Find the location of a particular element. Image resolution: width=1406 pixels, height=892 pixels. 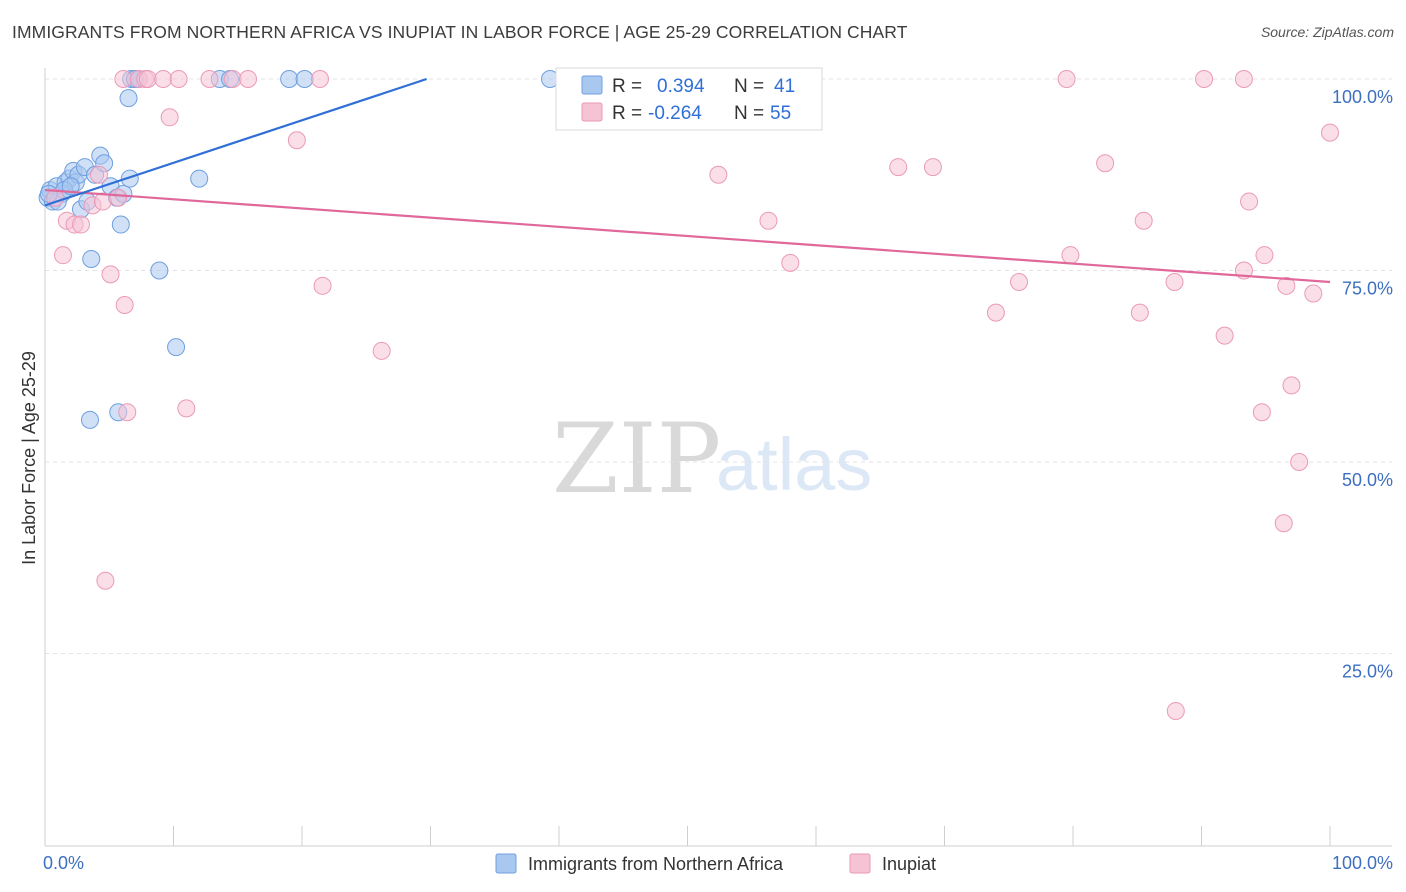

stats-r-value-blue: 0.394 is located at coordinates (681, 86).